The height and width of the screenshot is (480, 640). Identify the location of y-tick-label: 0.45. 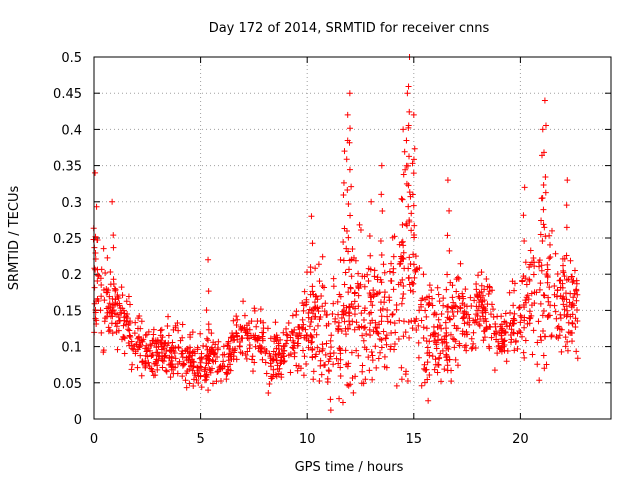
(67, 94).